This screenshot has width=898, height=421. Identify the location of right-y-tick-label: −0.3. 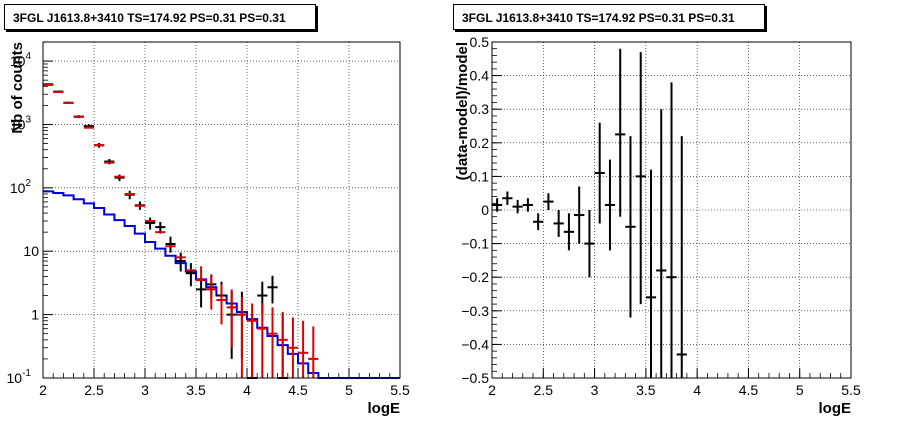
(475, 311).